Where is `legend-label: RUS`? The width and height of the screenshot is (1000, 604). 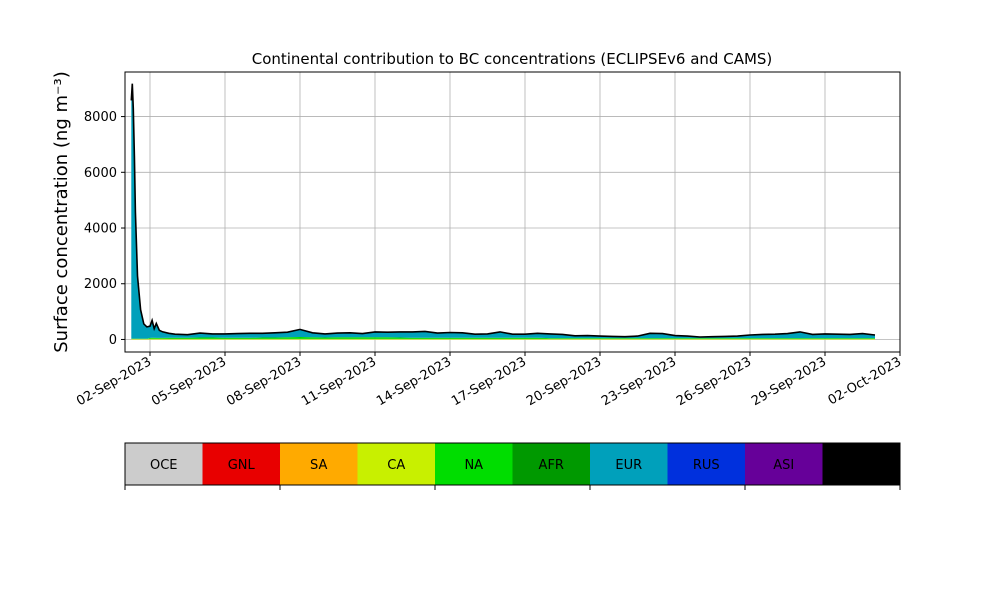
legend-label: RUS is located at coordinates (706, 465).